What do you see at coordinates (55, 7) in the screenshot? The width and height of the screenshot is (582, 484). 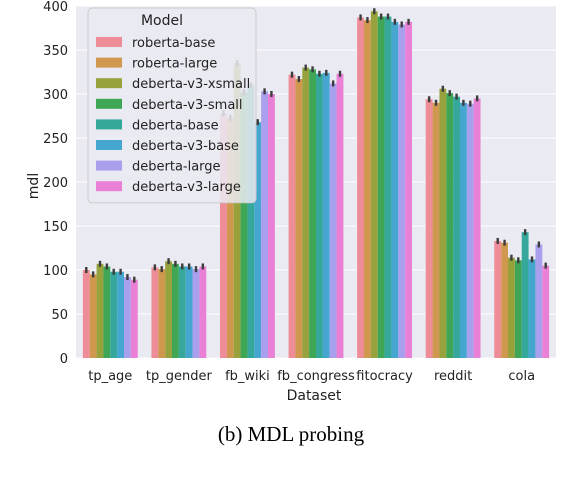 I see `y-tick-label: 400` at bounding box center [55, 7].